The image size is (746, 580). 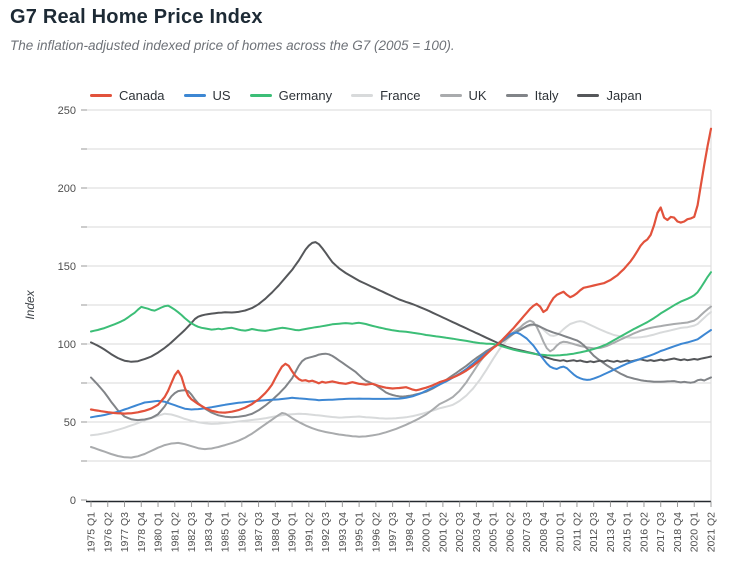 What do you see at coordinates (362, 95) in the screenshot?
I see `legend-swatch-france` at bounding box center [362, 95].